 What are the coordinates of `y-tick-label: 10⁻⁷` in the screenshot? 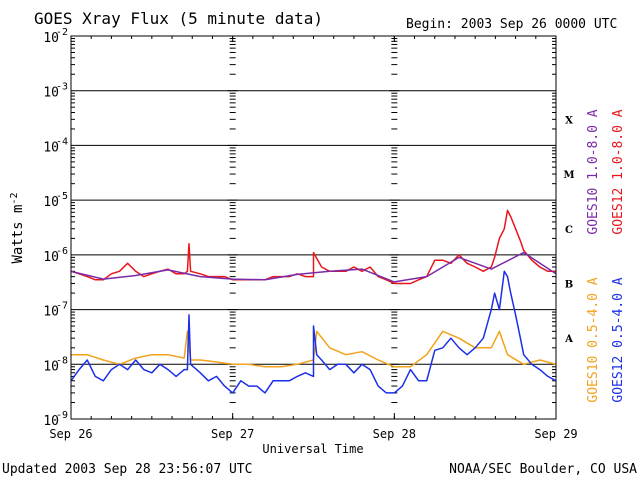 It's located at (55, 310).